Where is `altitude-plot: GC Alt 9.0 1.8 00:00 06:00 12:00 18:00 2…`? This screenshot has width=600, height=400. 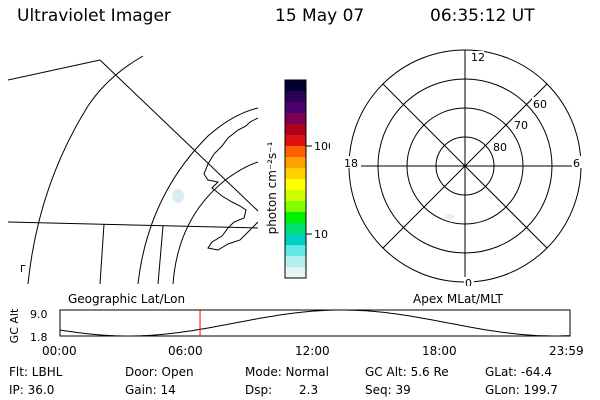
altitude-plot: GC Alt 9.0 1.8 00:00 06:00 12:00 18:00 2… is located at coordinates (296, 333).